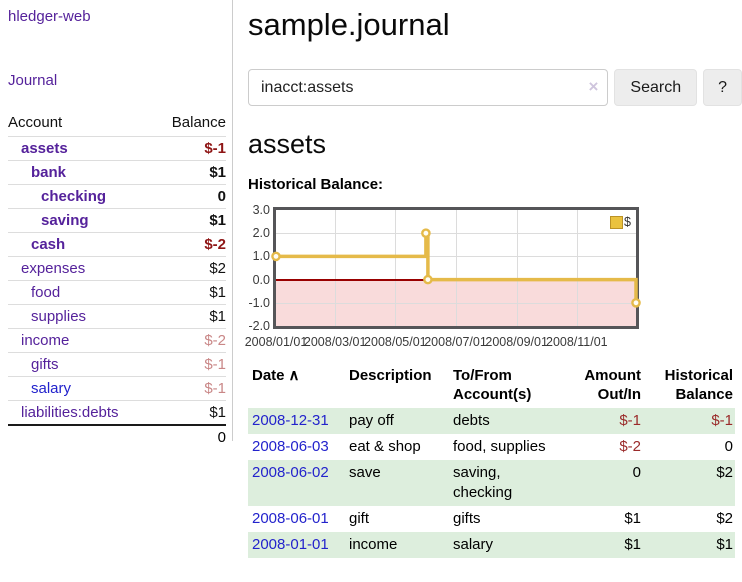 This screenshot has width=742, height=582. I want to click on register-row: 2008-06-03 eat & shop food, supplies $-2 0, so click(491, 447).